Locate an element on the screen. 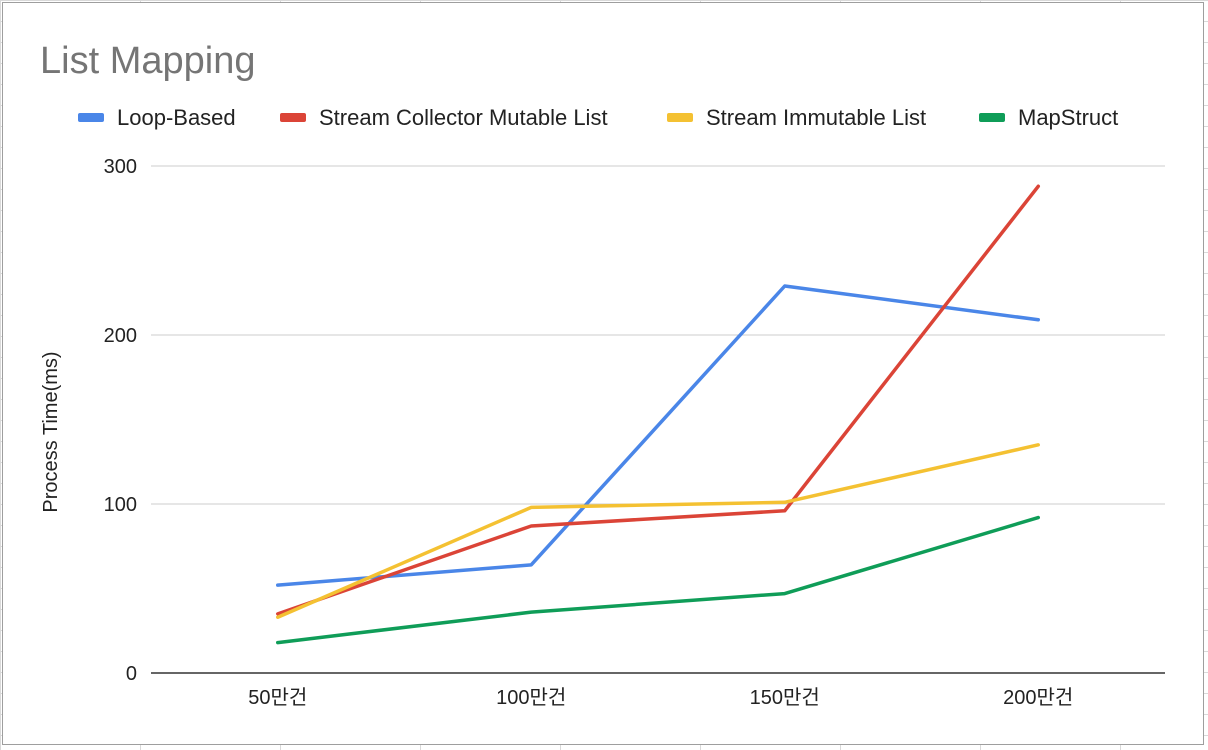  legend-label: Stream Immutable List is located at coordinates (816, 117).